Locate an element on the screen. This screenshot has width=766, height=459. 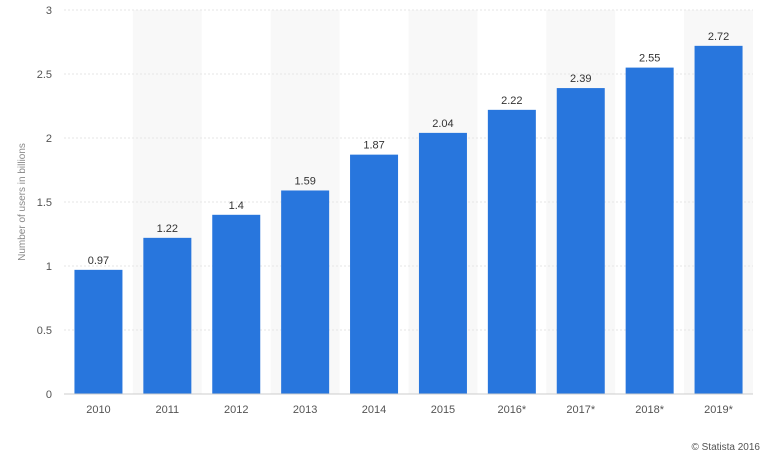
y-tick-label: 0 is located at coordinates (49, 395).